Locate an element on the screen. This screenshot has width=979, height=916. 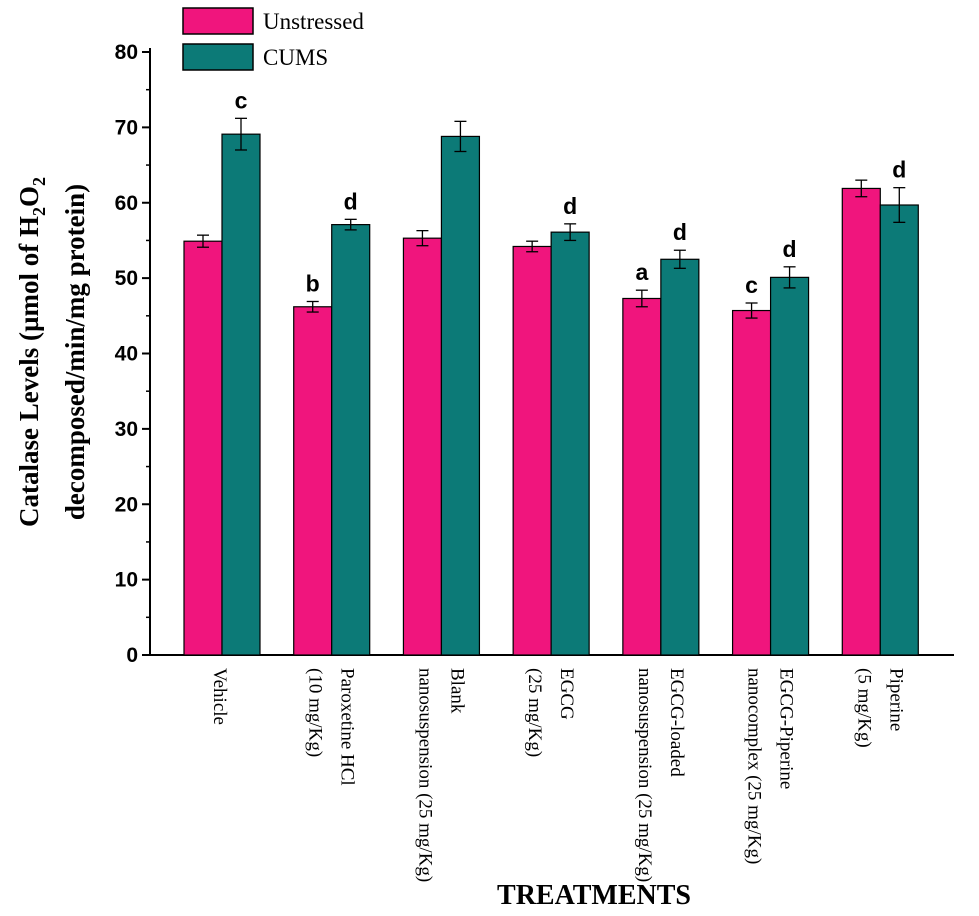
y-tick-label: 70 is located at coordinates (126, 127).